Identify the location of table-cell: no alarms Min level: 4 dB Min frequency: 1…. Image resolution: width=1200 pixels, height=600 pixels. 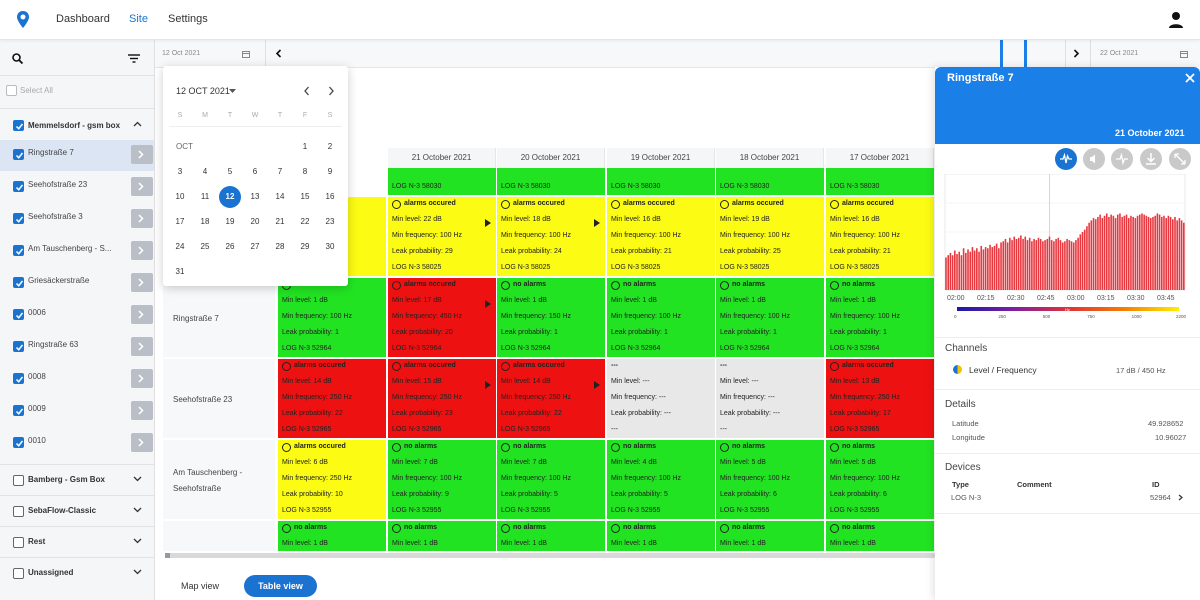
(661, 479).